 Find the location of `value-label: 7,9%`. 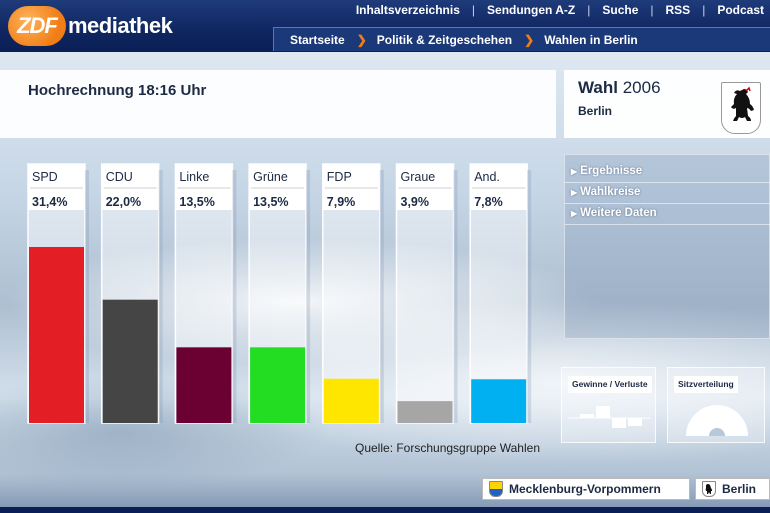

value-label: 7,9% is located at coordinates (341, 202).